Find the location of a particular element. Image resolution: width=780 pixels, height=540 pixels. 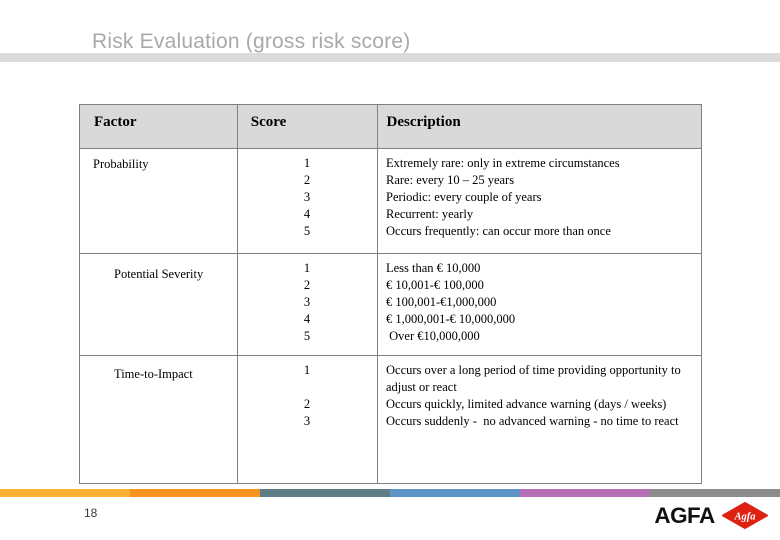

description-text: Over €10,000,000 is located at coordinates (433, 336).